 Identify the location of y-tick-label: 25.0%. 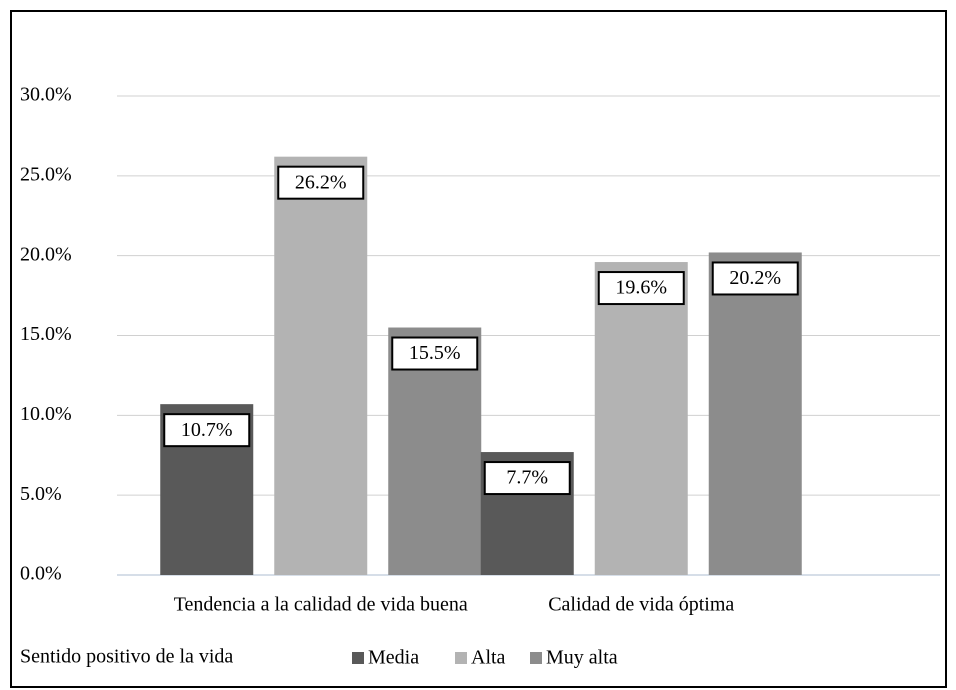
(46, 174).